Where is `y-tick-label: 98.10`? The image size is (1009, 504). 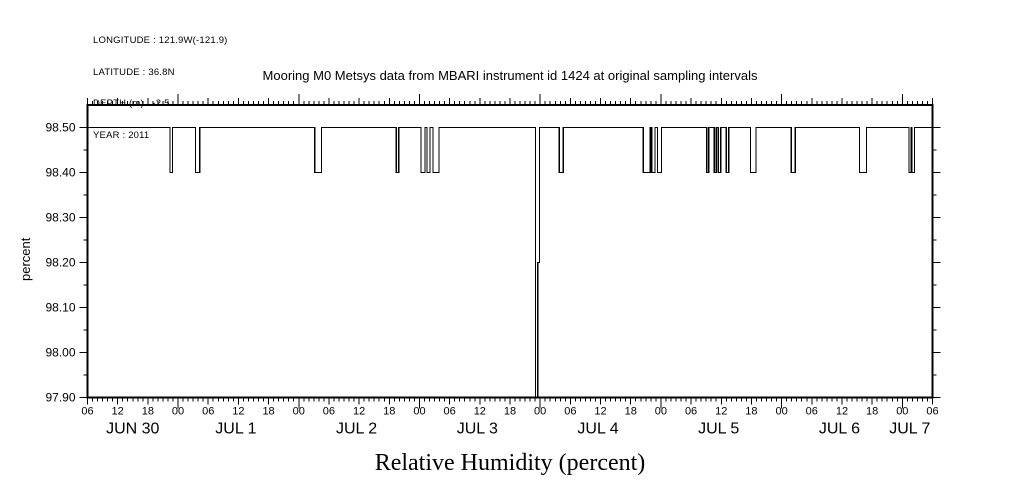
y-tick-label: 98.10 is located at coordinates (60, 308).